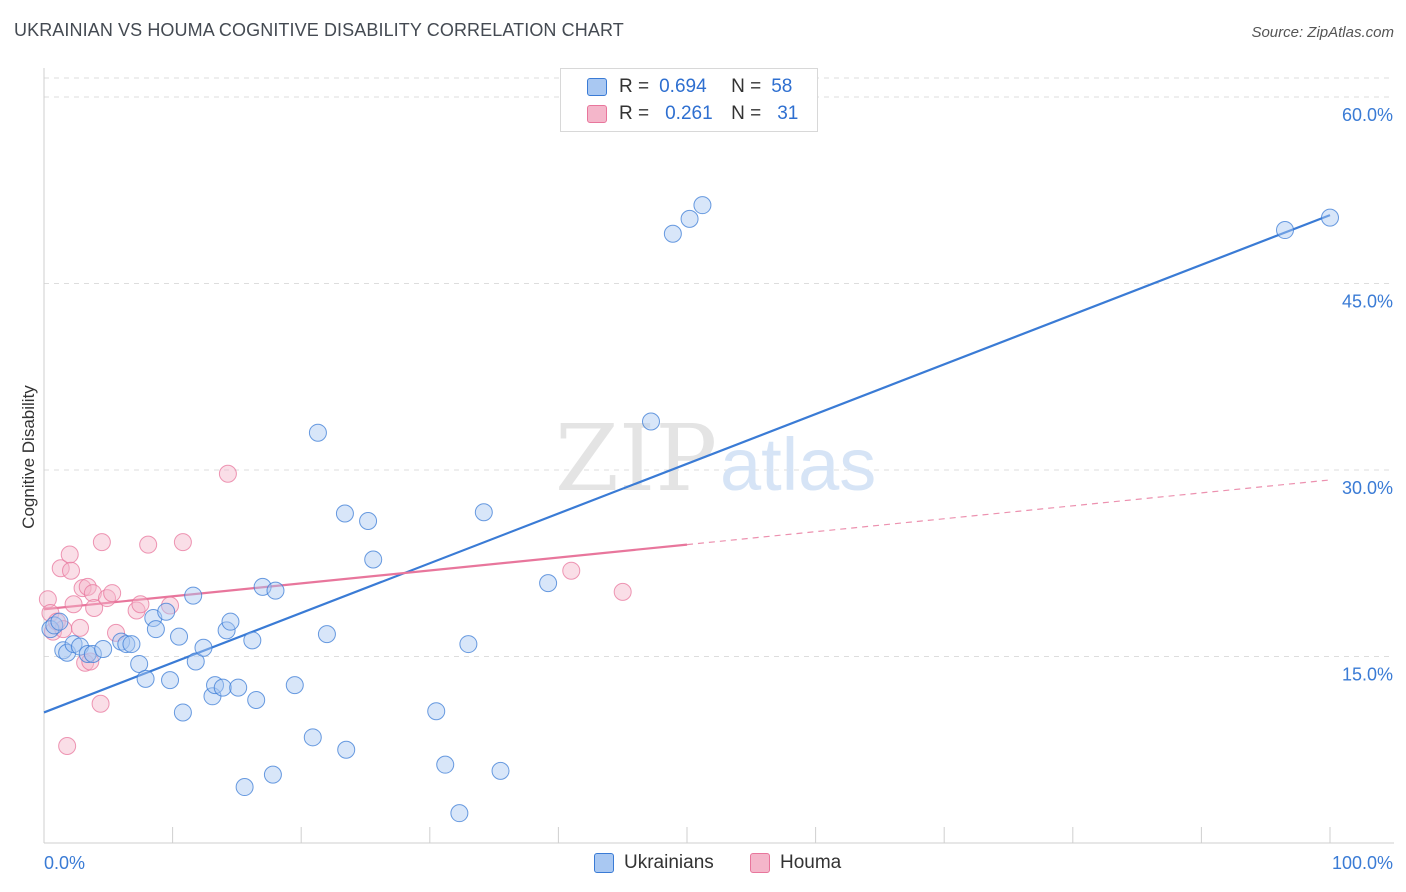 The height and width of the screenshot is (892, 1406). What do you see at coordinates (687, 835) in the screenshot?
I see `x-ticks` at bounding box center [687, 835].